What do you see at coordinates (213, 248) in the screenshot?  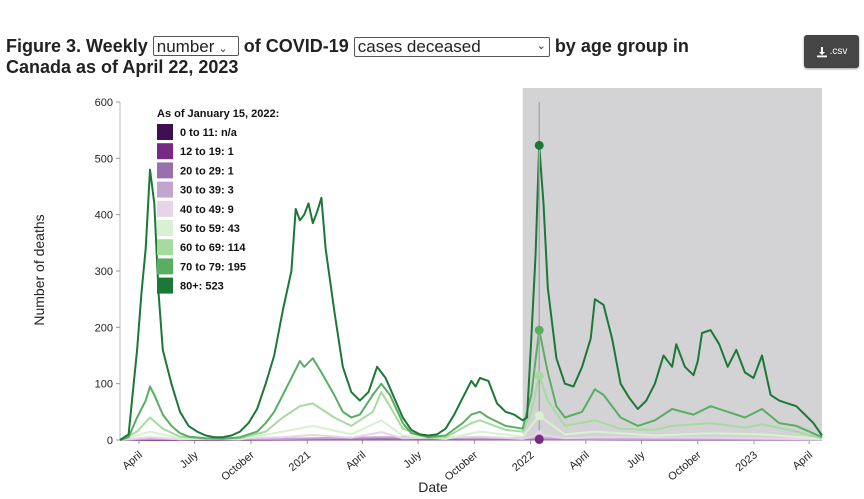 I see `legend-label: 60 to 69: 114` at bounding box center [213, 248].